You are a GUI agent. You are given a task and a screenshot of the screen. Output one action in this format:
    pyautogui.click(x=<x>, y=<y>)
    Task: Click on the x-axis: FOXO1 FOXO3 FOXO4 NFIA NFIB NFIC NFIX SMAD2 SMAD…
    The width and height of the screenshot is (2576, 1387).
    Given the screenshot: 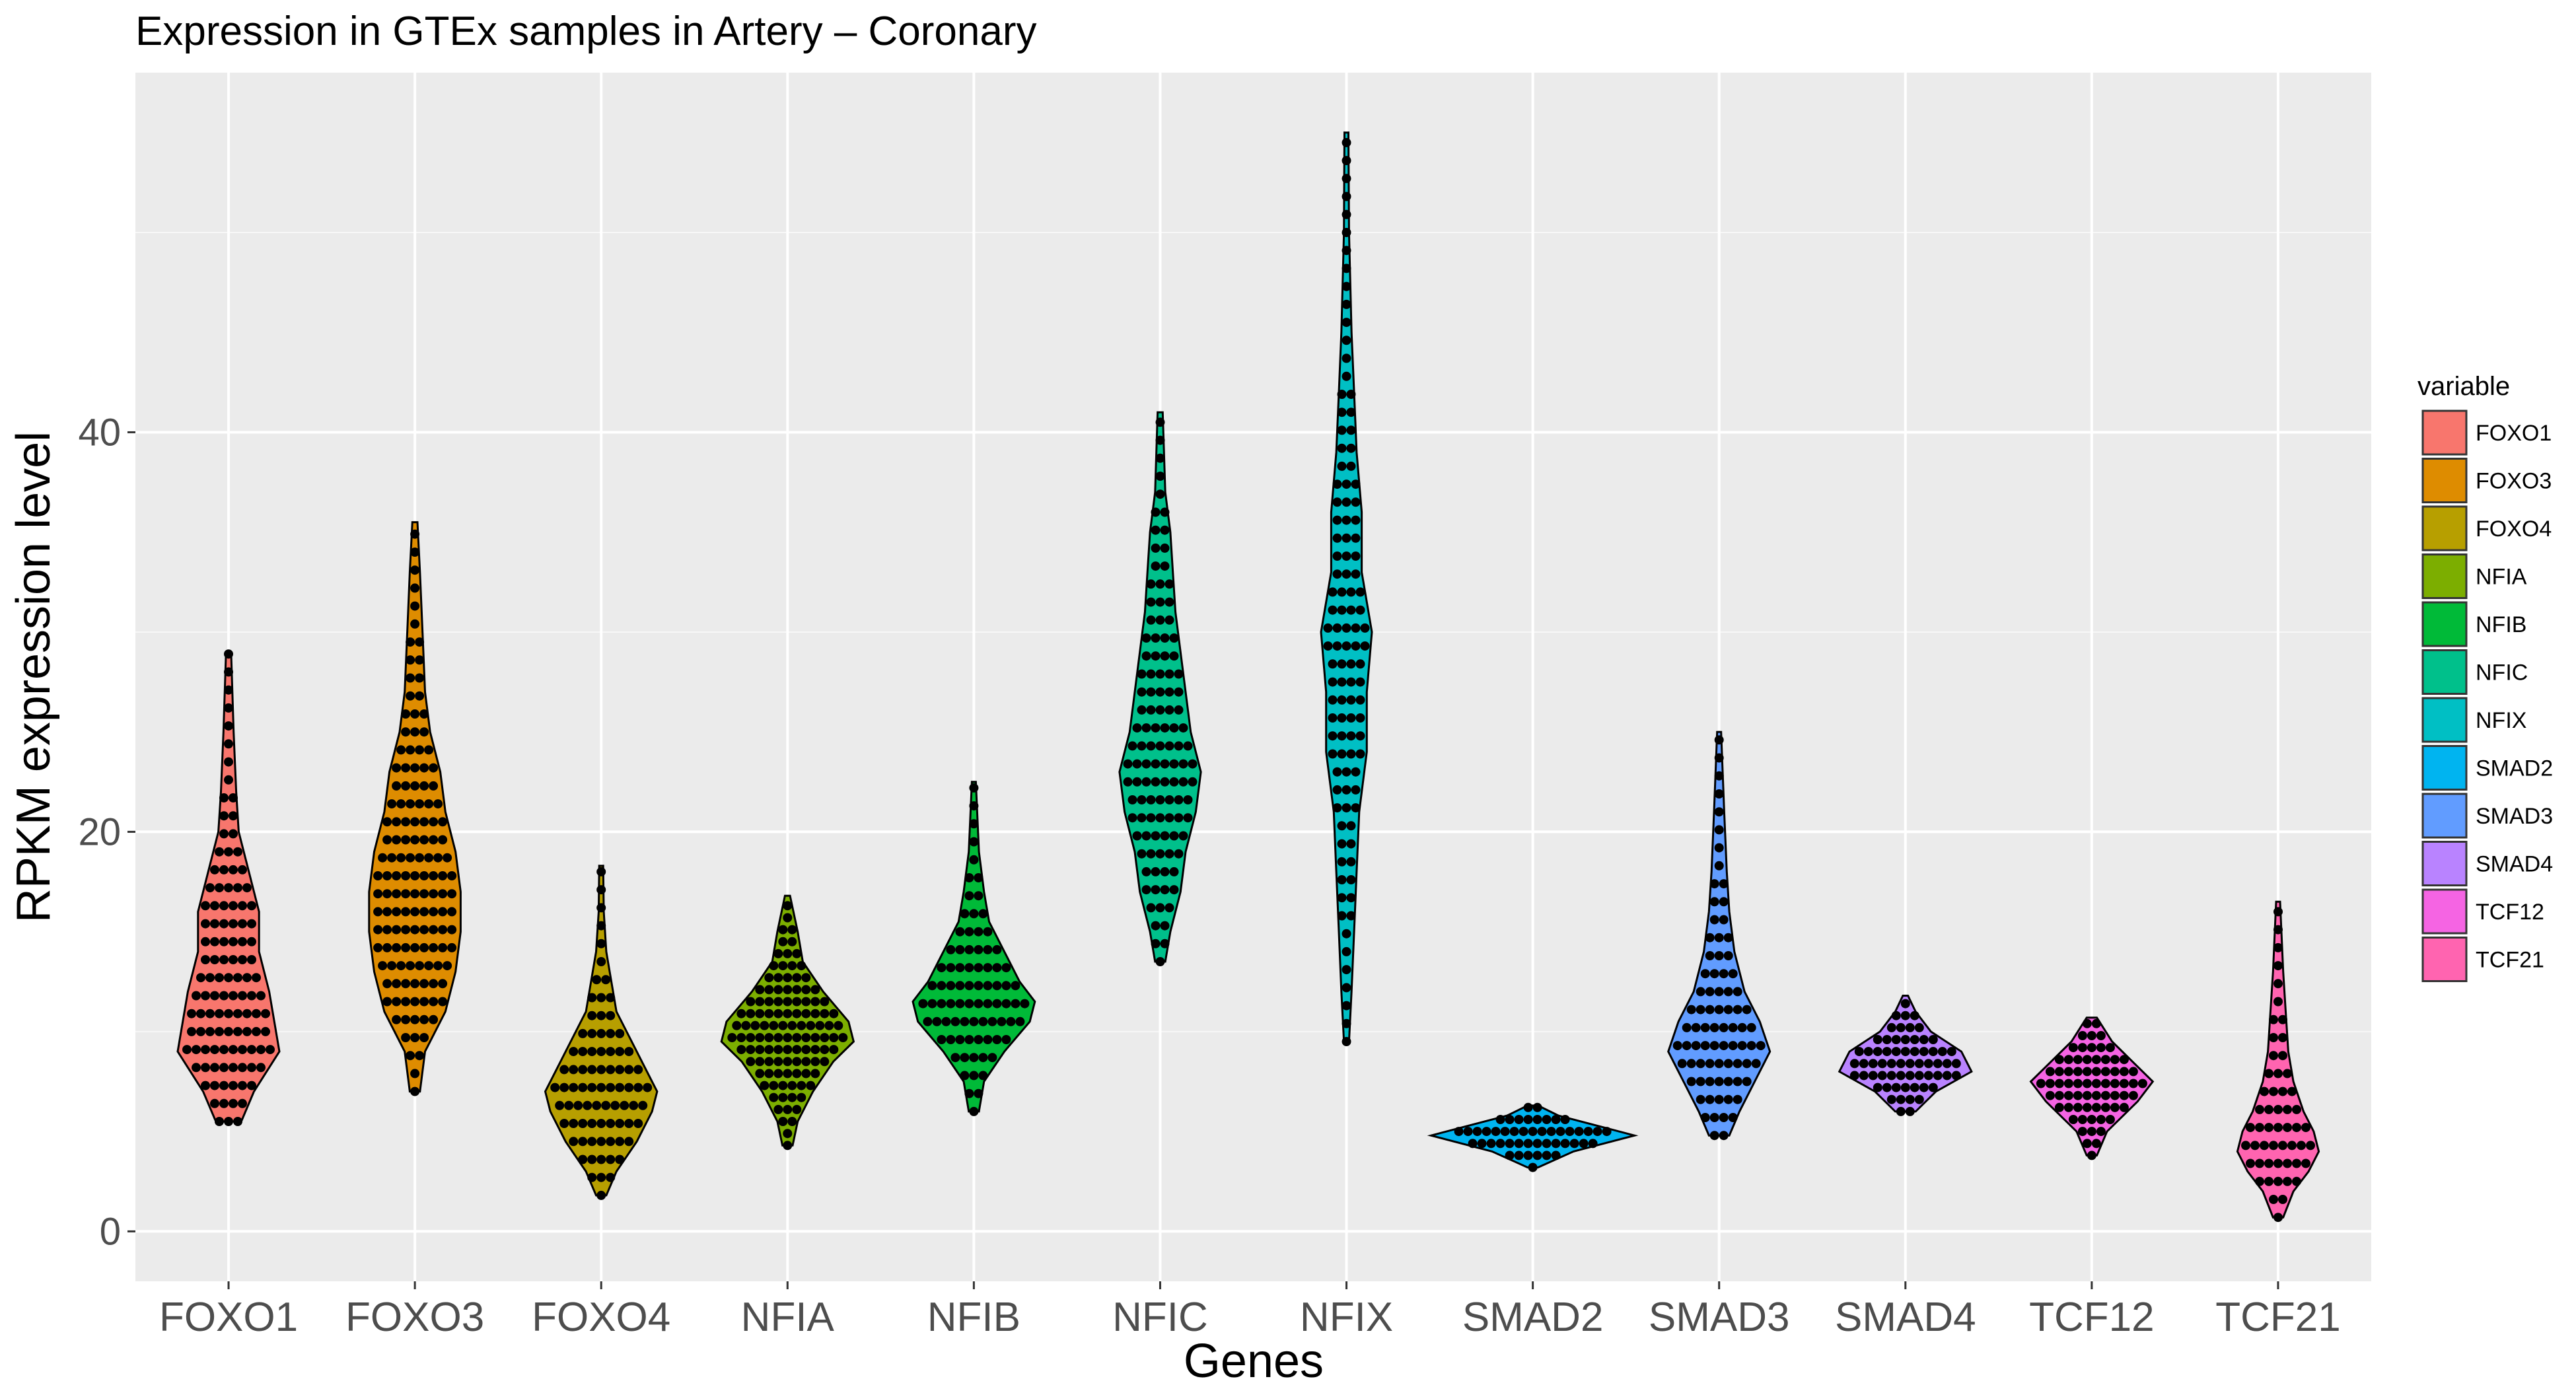 What is the action you would take?
    pyautogui.click(x=1250, y=1310)
    